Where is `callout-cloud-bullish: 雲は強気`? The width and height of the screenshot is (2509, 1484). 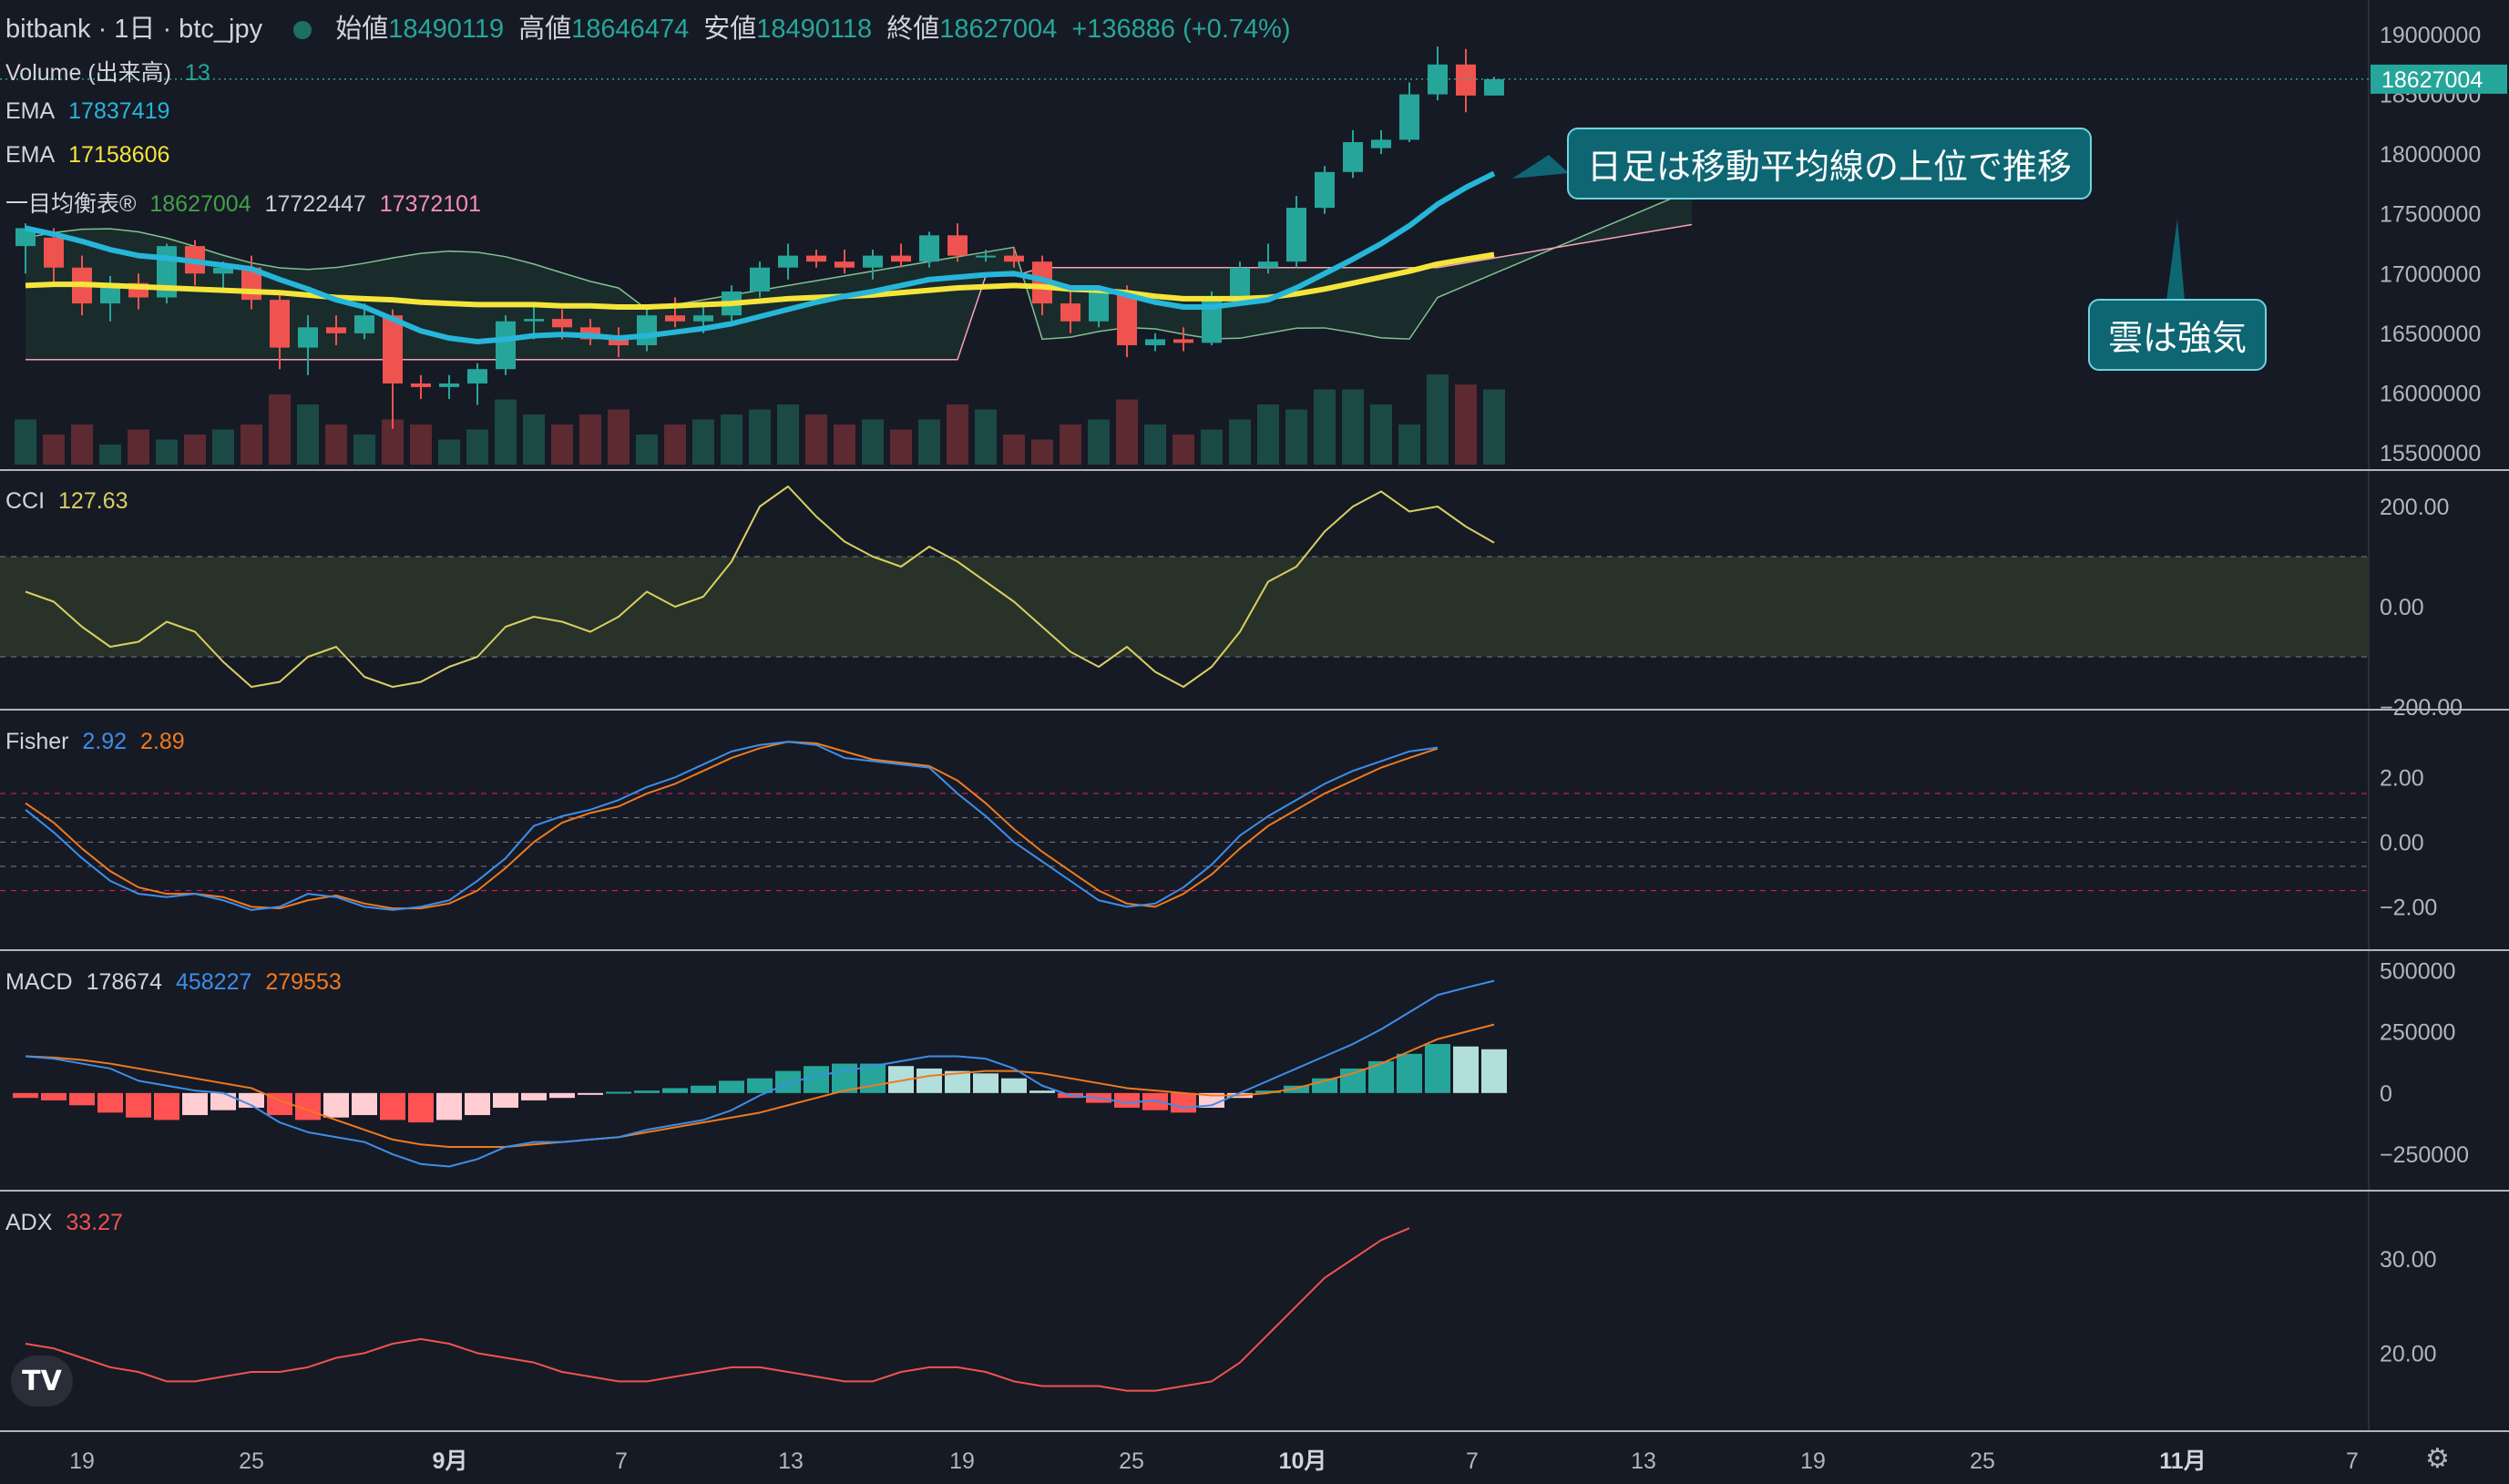 callout-cloud-bullish: 雲は強気 is located at coordinates (2178, 335).